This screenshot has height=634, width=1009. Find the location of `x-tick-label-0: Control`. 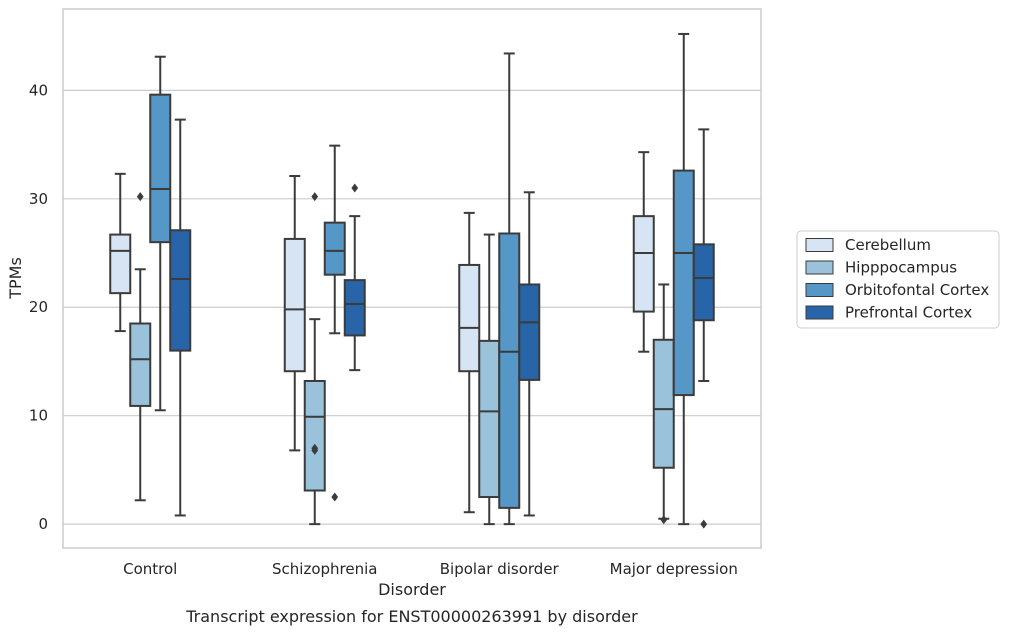

x-tick-label-0: Control is located at coordinates (150, 569).